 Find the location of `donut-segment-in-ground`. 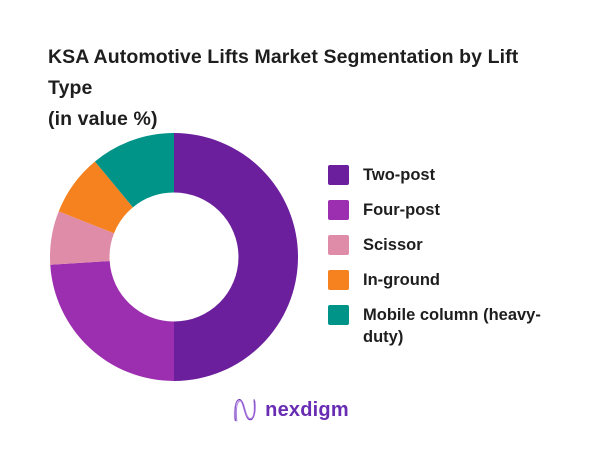

donut-segment-in-ground is located at coordinates (95, 197).